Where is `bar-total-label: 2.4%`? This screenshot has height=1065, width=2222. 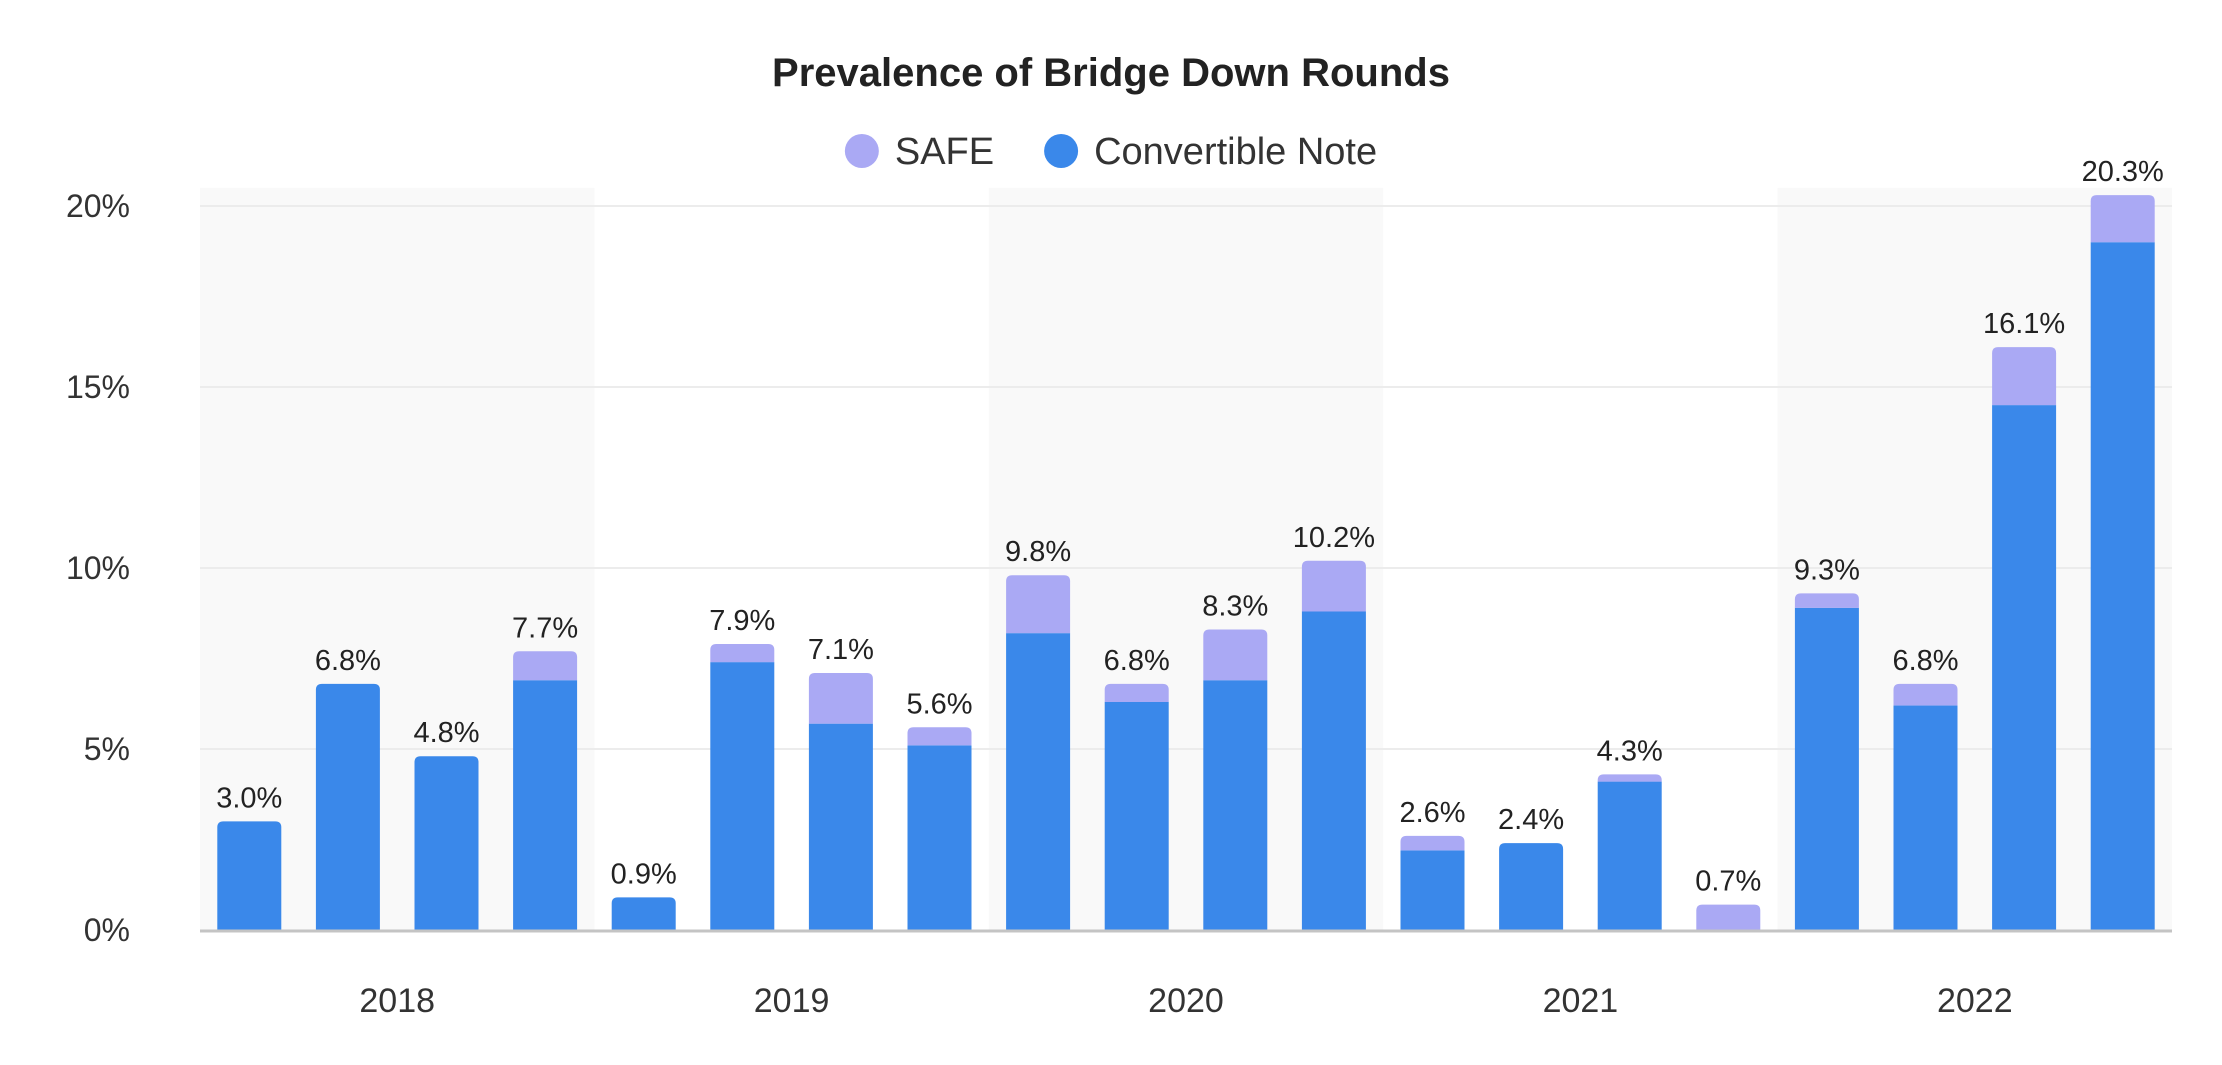
bar-total-label: 2.4% is located at coordinates (1531, 820).